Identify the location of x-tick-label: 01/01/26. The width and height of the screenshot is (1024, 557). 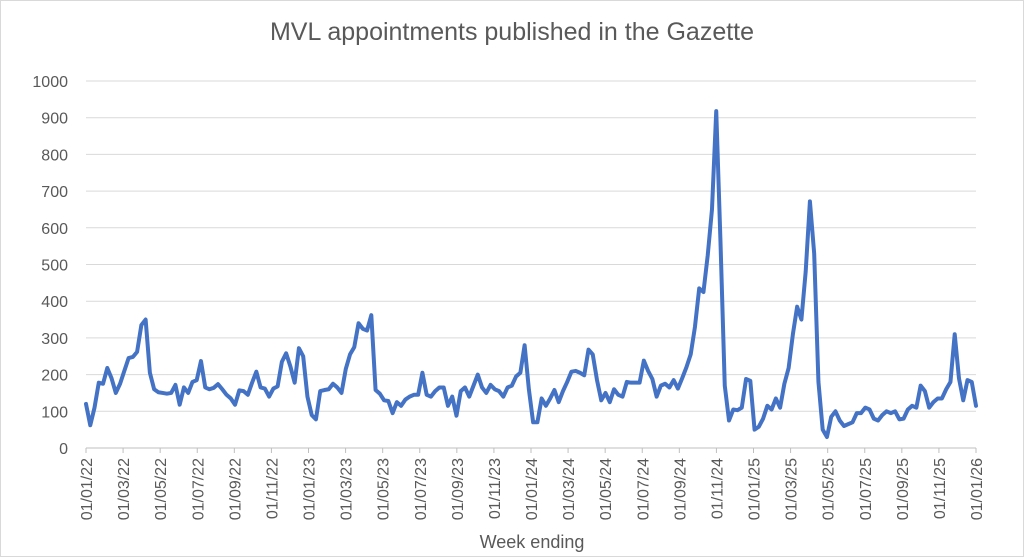
(977, 489).